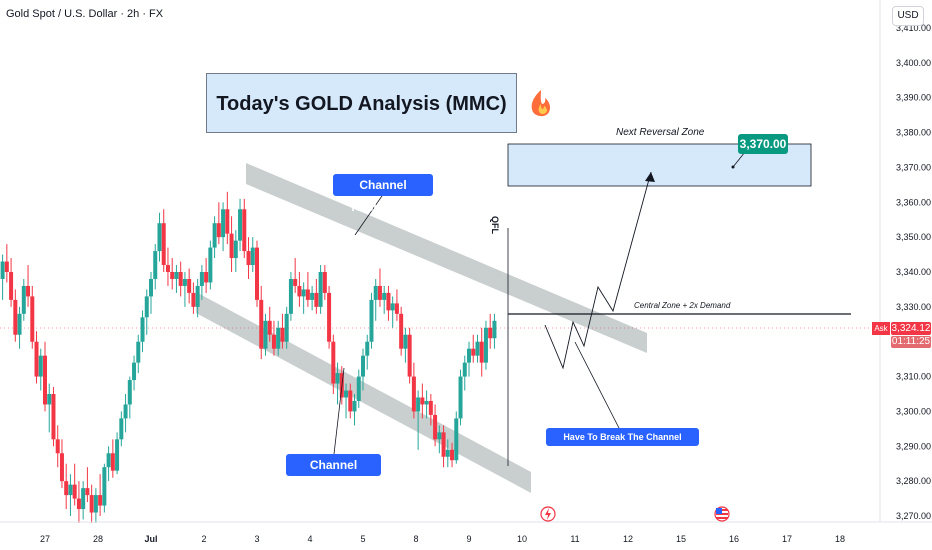 This screenshot has width=932, height=550. What do you see at coordinates (913, 411) in the screenshot?
I see `y-tick-label: 3,300.00` at bounding box center [913, 411].